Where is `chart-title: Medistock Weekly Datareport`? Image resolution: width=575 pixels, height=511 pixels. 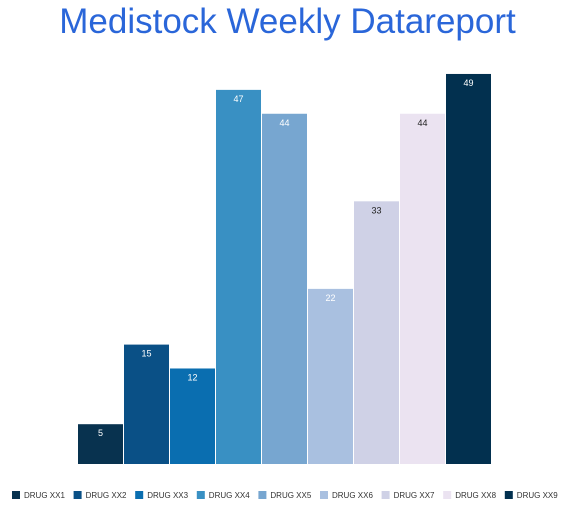 chart-title: Medistock Weekly Datareport is located at coordinates (287, 21).